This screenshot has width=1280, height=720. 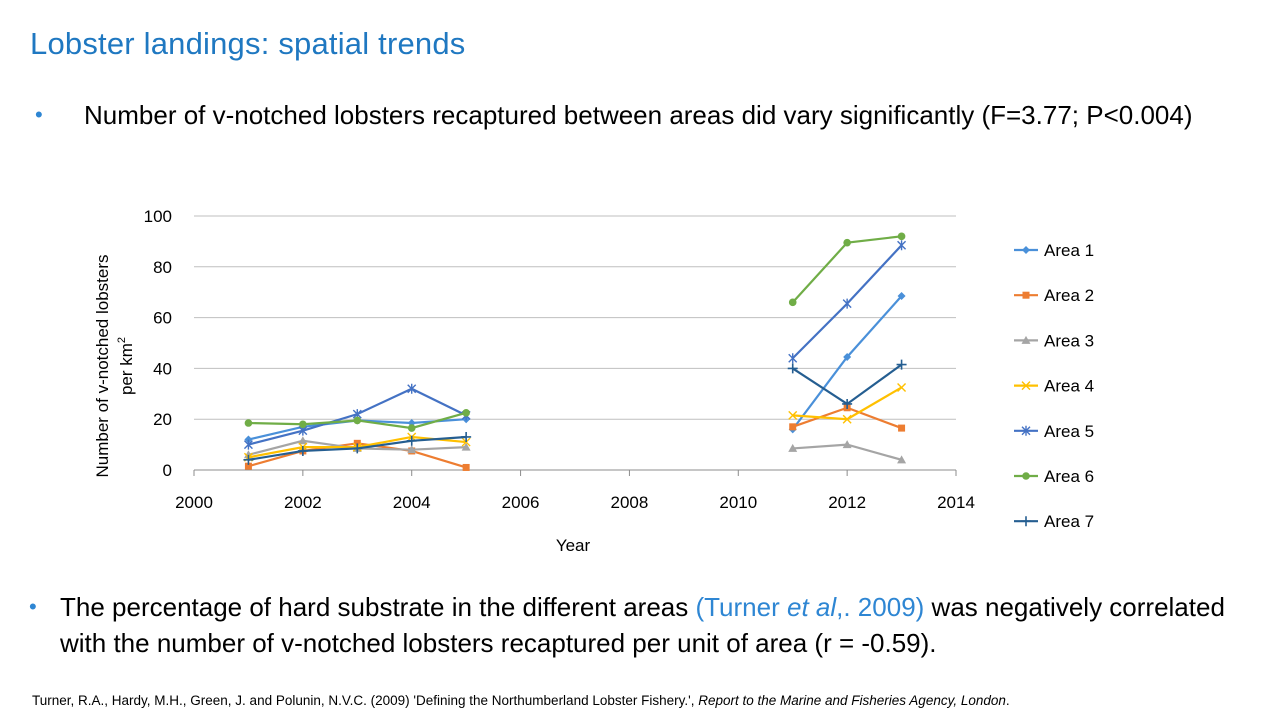 What do you see at coordinates (956, 502) in the screenshot?
I see `x-tick-label: 2014` at bounding box center [956, 502].